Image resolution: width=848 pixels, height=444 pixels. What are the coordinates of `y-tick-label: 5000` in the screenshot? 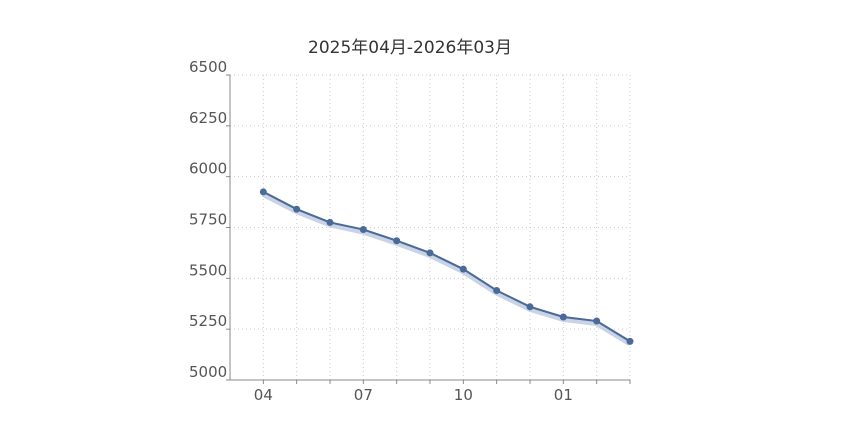 It's located at (208, 372).